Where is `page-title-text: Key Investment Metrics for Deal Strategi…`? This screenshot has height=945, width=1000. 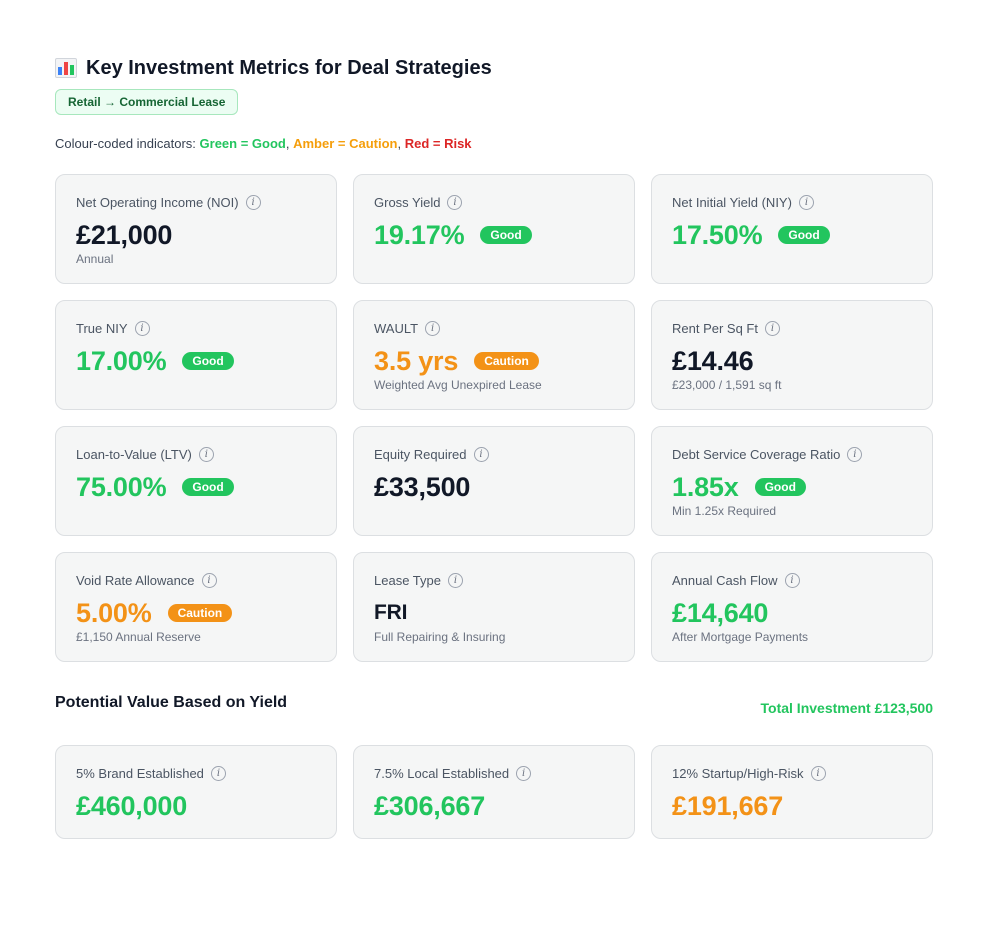 page-title-text: Key Investment Metrics for Deal Strategi… is located at coordinates (289, 67).